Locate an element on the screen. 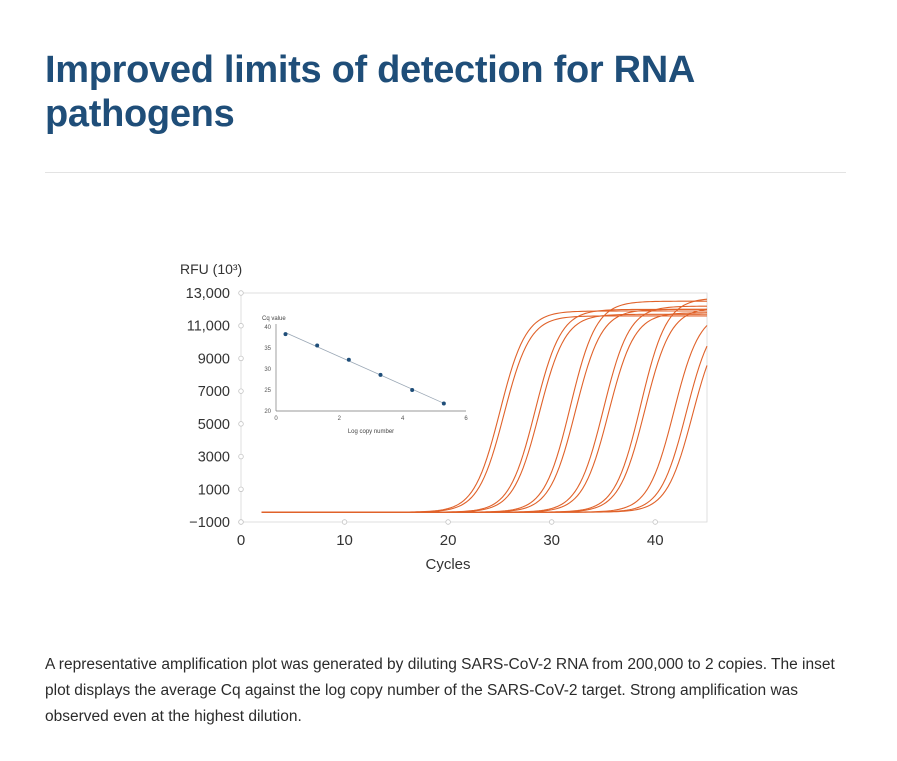 Image resolution: width=897 pixels, height=761 pixels. inset-y-tick-label: 30 is located at coordinates (267, 370).